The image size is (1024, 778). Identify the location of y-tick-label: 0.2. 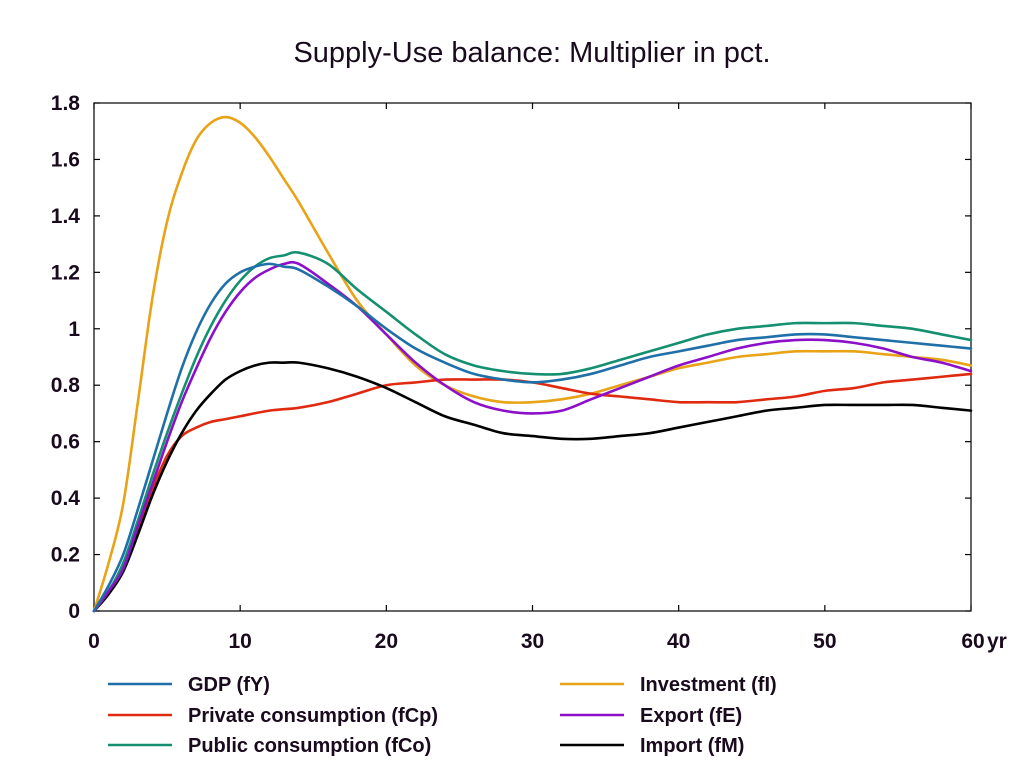
(65, 555).